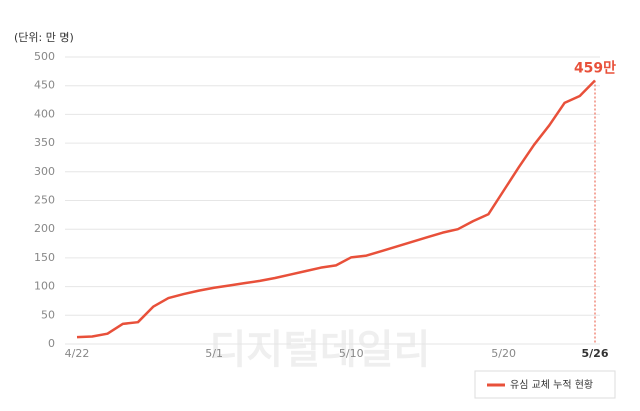 The image size is (640, 411). I want to click on x-tick-label: 5/26, so click(595, 353).